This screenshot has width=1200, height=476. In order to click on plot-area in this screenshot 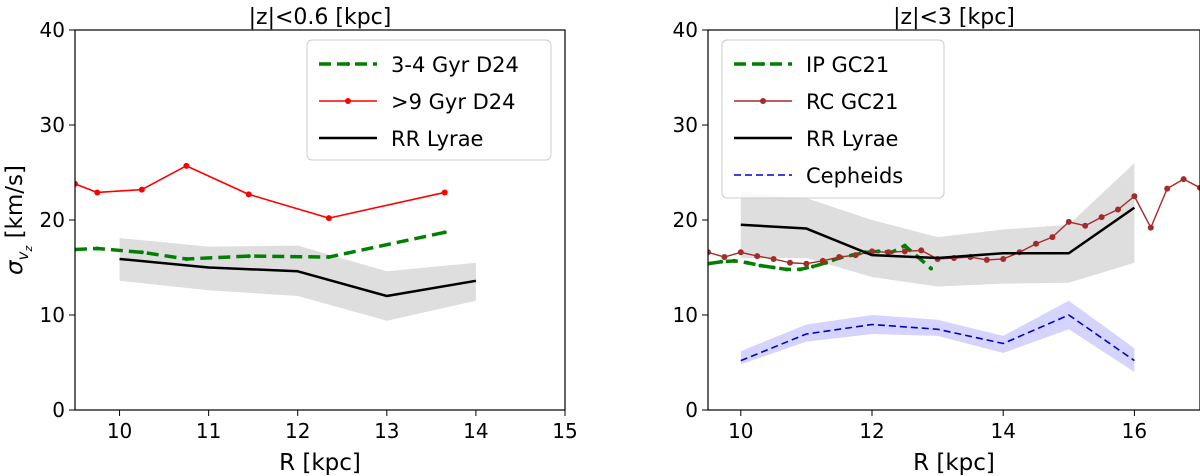, I will do `click(276, 241)`.